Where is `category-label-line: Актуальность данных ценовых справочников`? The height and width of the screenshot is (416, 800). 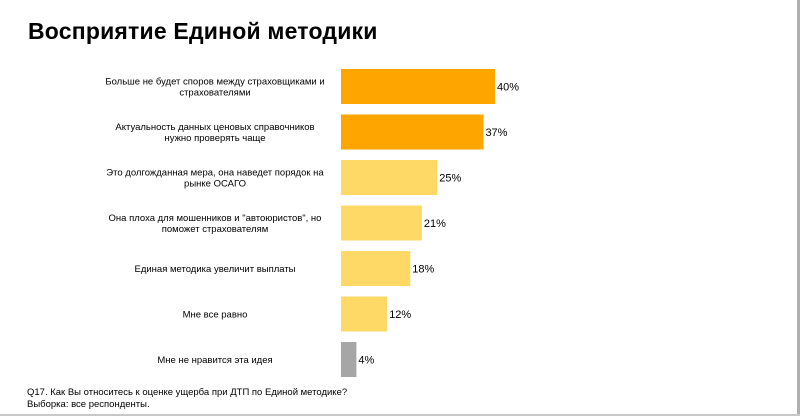 category-label-line: Актуальность данных ценовых справочников is located at coordinates (214, 127).